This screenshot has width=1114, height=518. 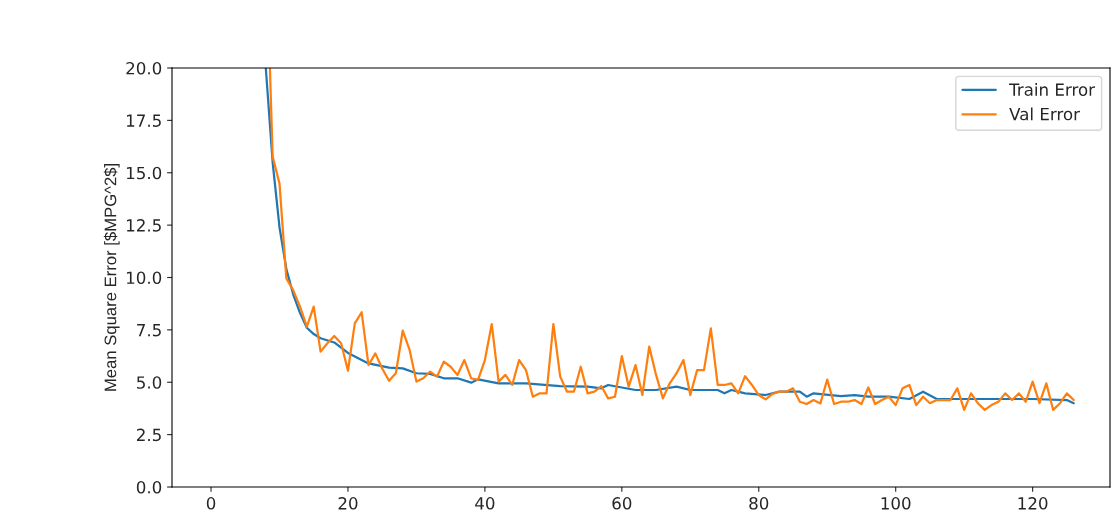 I want to click on legend-label: Train Error, so click(x=1052, y=89).